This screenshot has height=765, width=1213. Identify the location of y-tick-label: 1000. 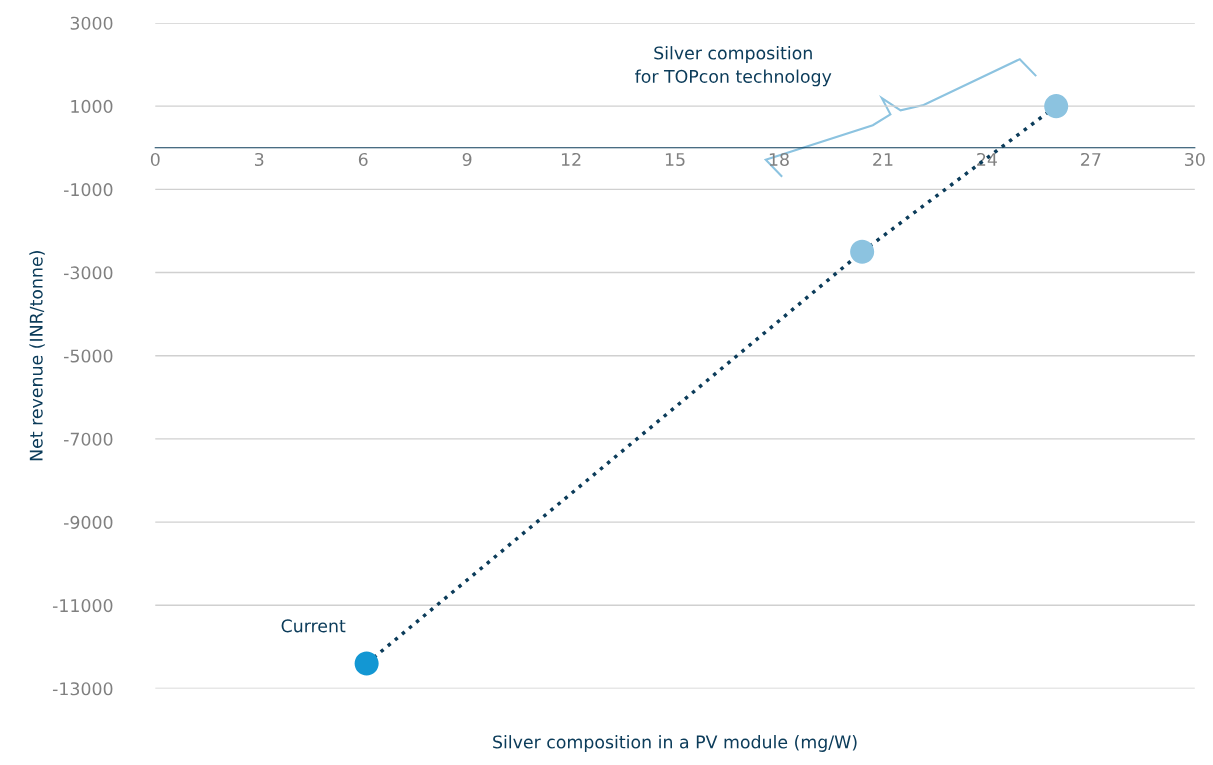
(92, 106).